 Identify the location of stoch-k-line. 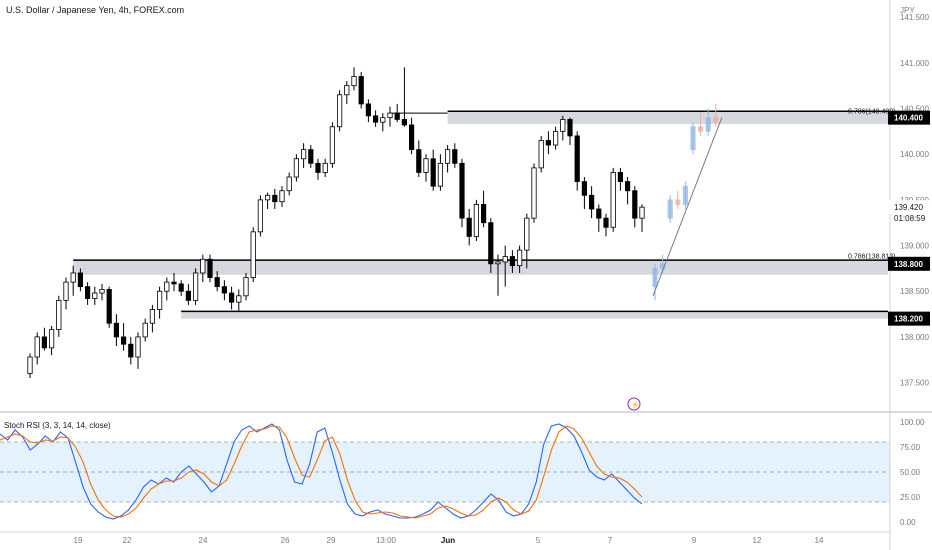
(321, 471).